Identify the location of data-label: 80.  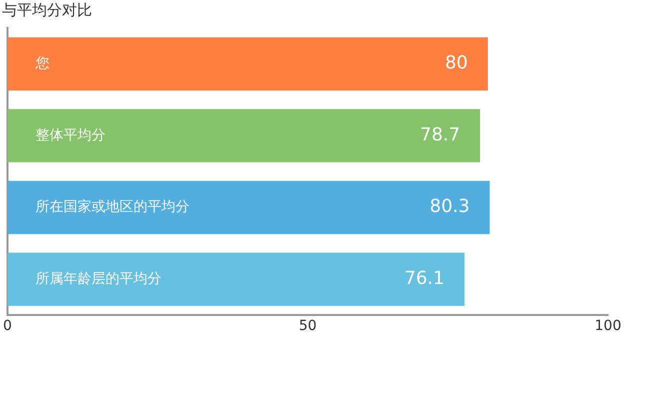
(456, 63).